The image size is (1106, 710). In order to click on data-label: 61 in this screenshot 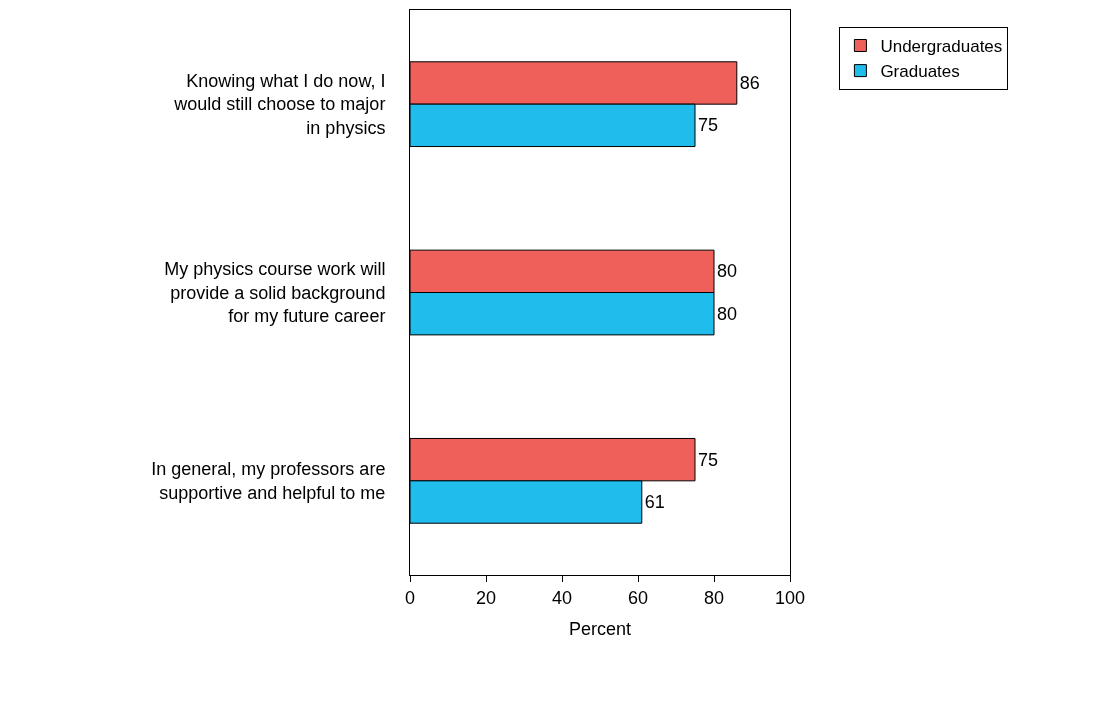, I will do `click(654, 502)`.